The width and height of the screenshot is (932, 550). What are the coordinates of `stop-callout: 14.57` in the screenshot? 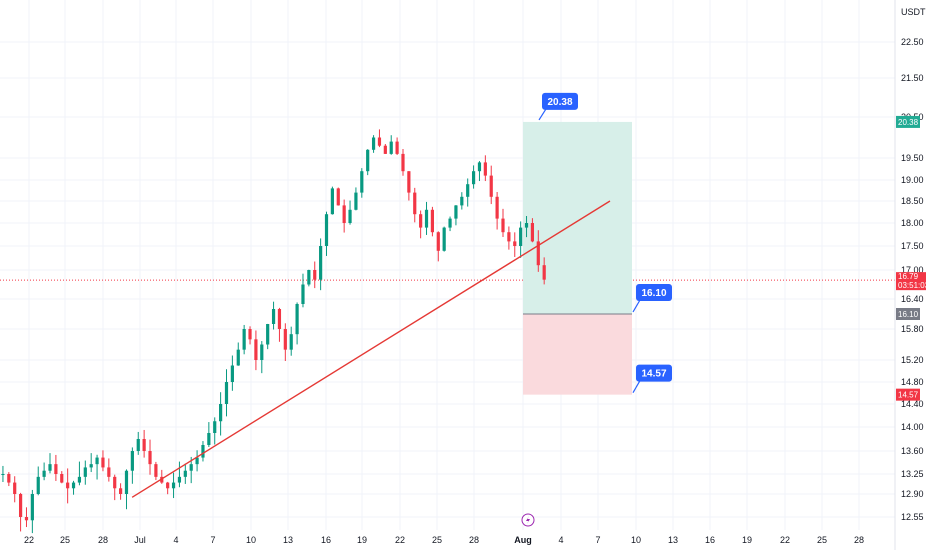 It's located at (652, 378).